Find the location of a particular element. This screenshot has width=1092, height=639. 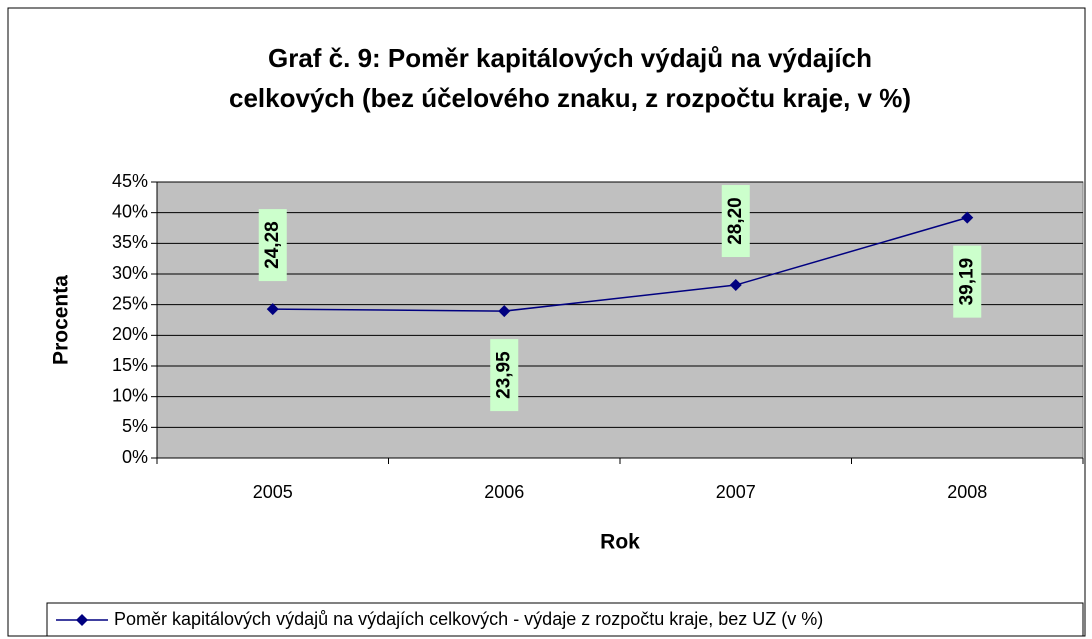

x-tick-label: 2006 is located at coordinates (504, 492).